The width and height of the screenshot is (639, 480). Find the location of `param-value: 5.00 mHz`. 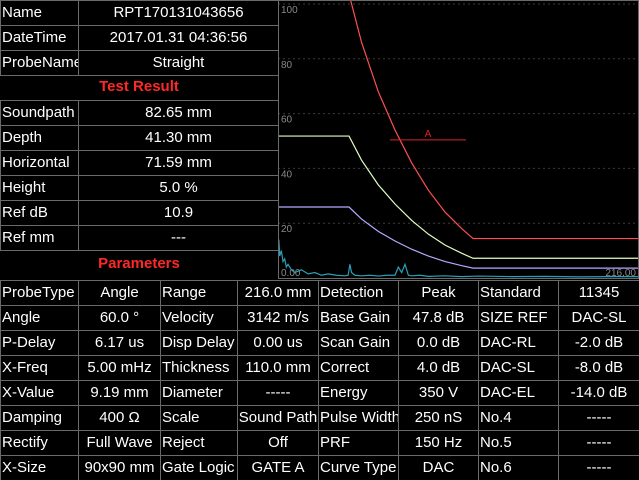

param-value: 5.00 mHz is located at coordinates (119, 368).